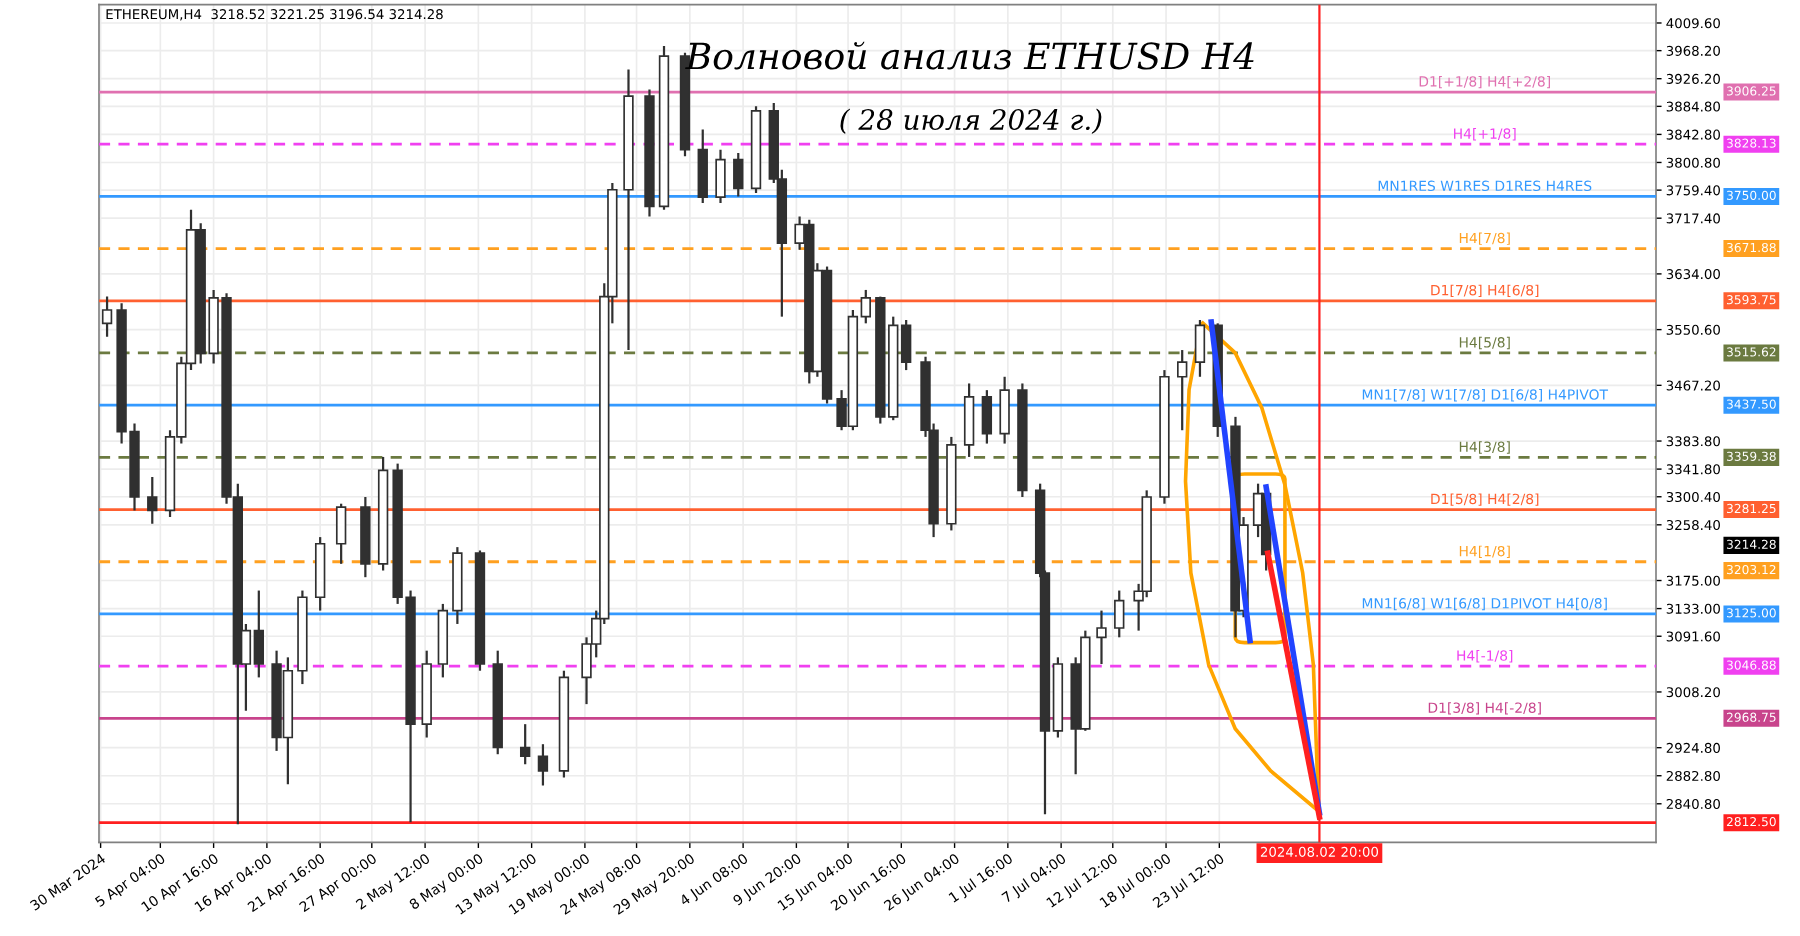 The image size is (1800, 936). What do you see at coordinates (971, 121) in the screenshot?
I see `text: ( 28 июля 2024 г.)` at bounding box center [971, 121].